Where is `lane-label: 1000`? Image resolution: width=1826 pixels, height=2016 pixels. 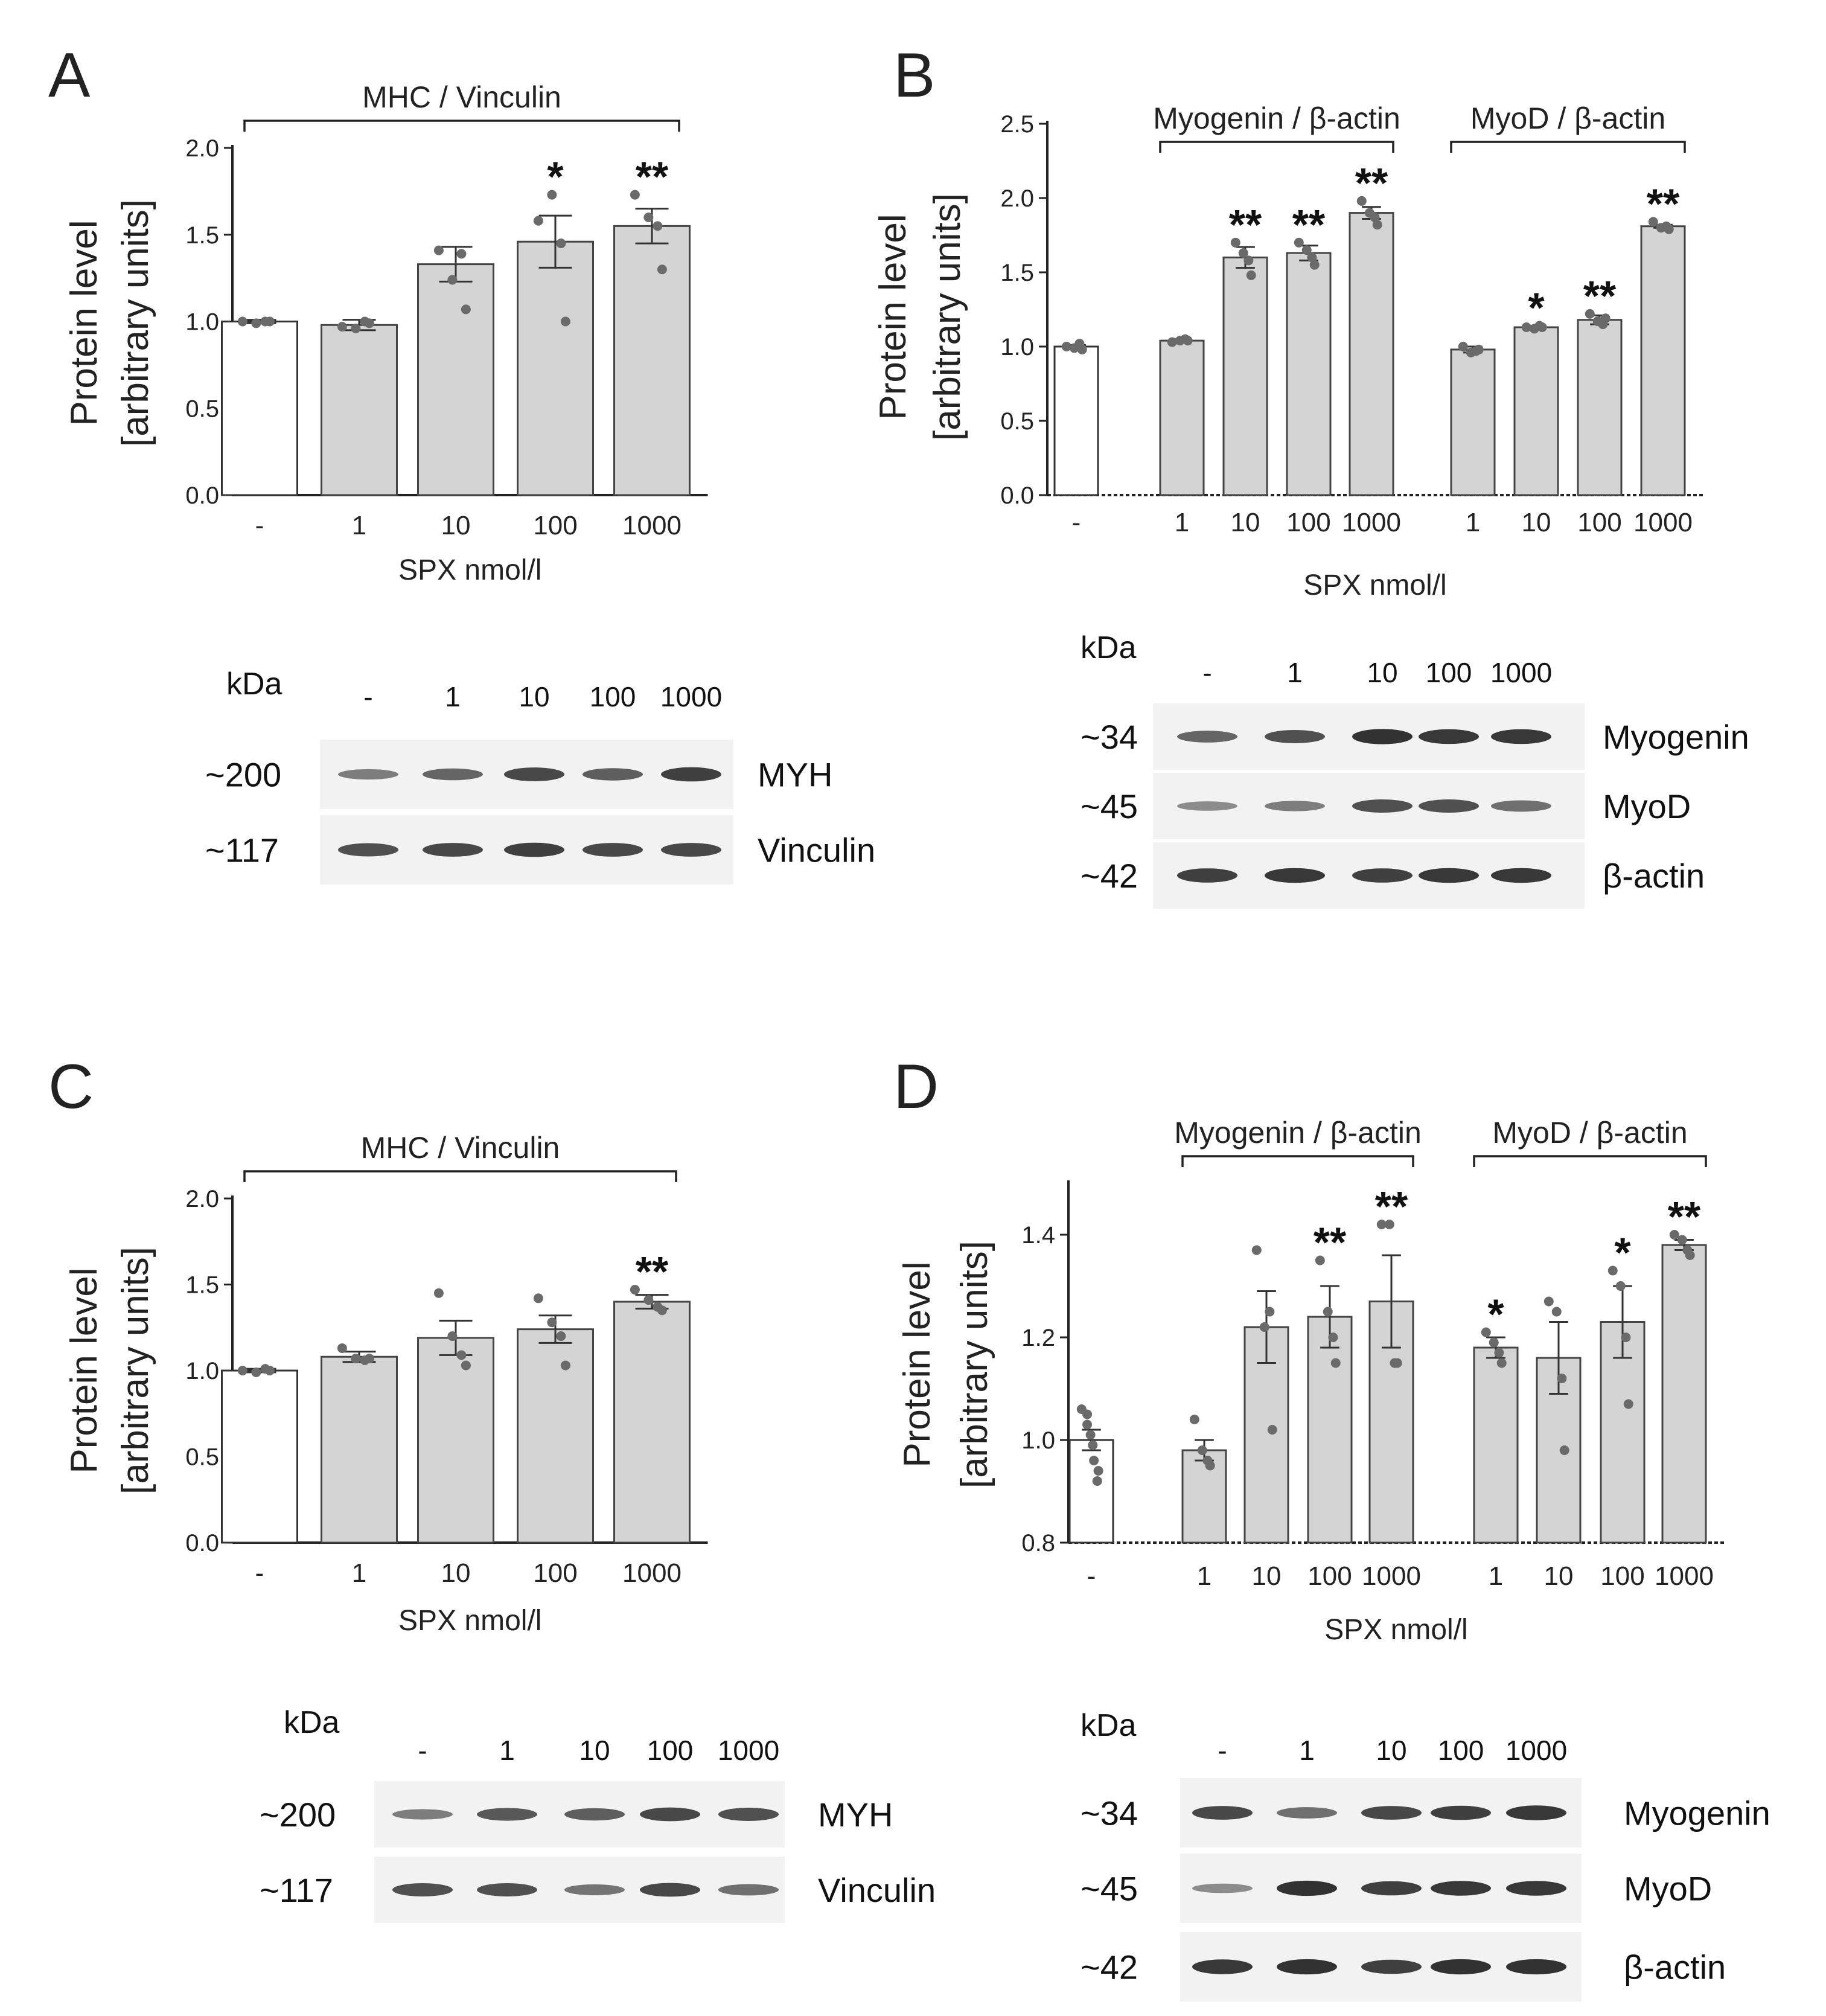 lane-label: 1000 is located at coordinates (691, 696).